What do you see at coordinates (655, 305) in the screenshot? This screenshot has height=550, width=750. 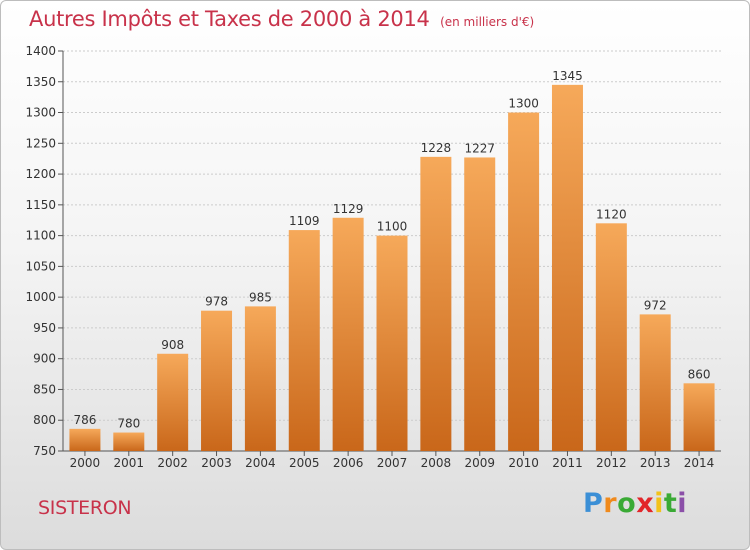 I see `data-label: 972` at bounding box center [655, 305].